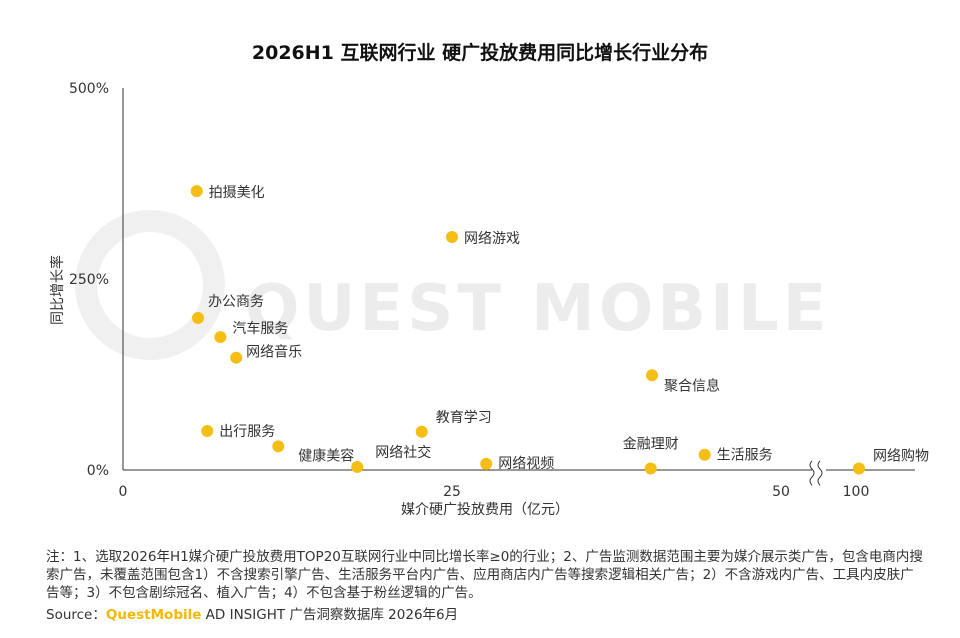 Image resolution: width=960 pixels, height=638 pixels. I want to click on x-tick-label: 25, so click(452, 492).